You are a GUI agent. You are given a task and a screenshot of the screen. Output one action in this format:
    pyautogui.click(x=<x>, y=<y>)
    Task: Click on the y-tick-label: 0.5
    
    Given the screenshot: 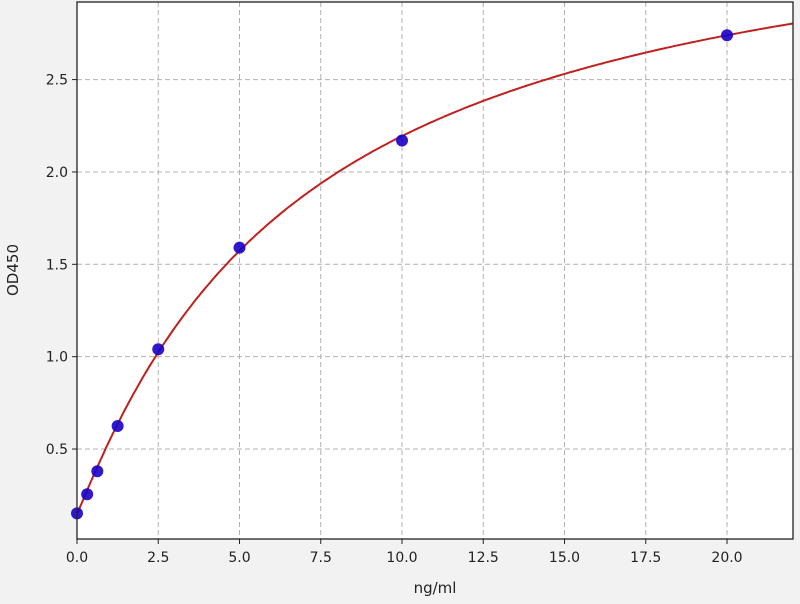 What is the action you would take?
    pyautogui.click(x=57, y=450)
    